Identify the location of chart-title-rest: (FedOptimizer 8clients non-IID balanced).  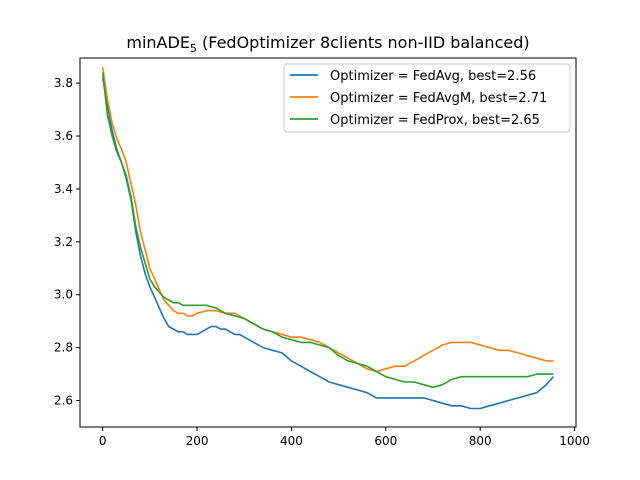
(363, 42).